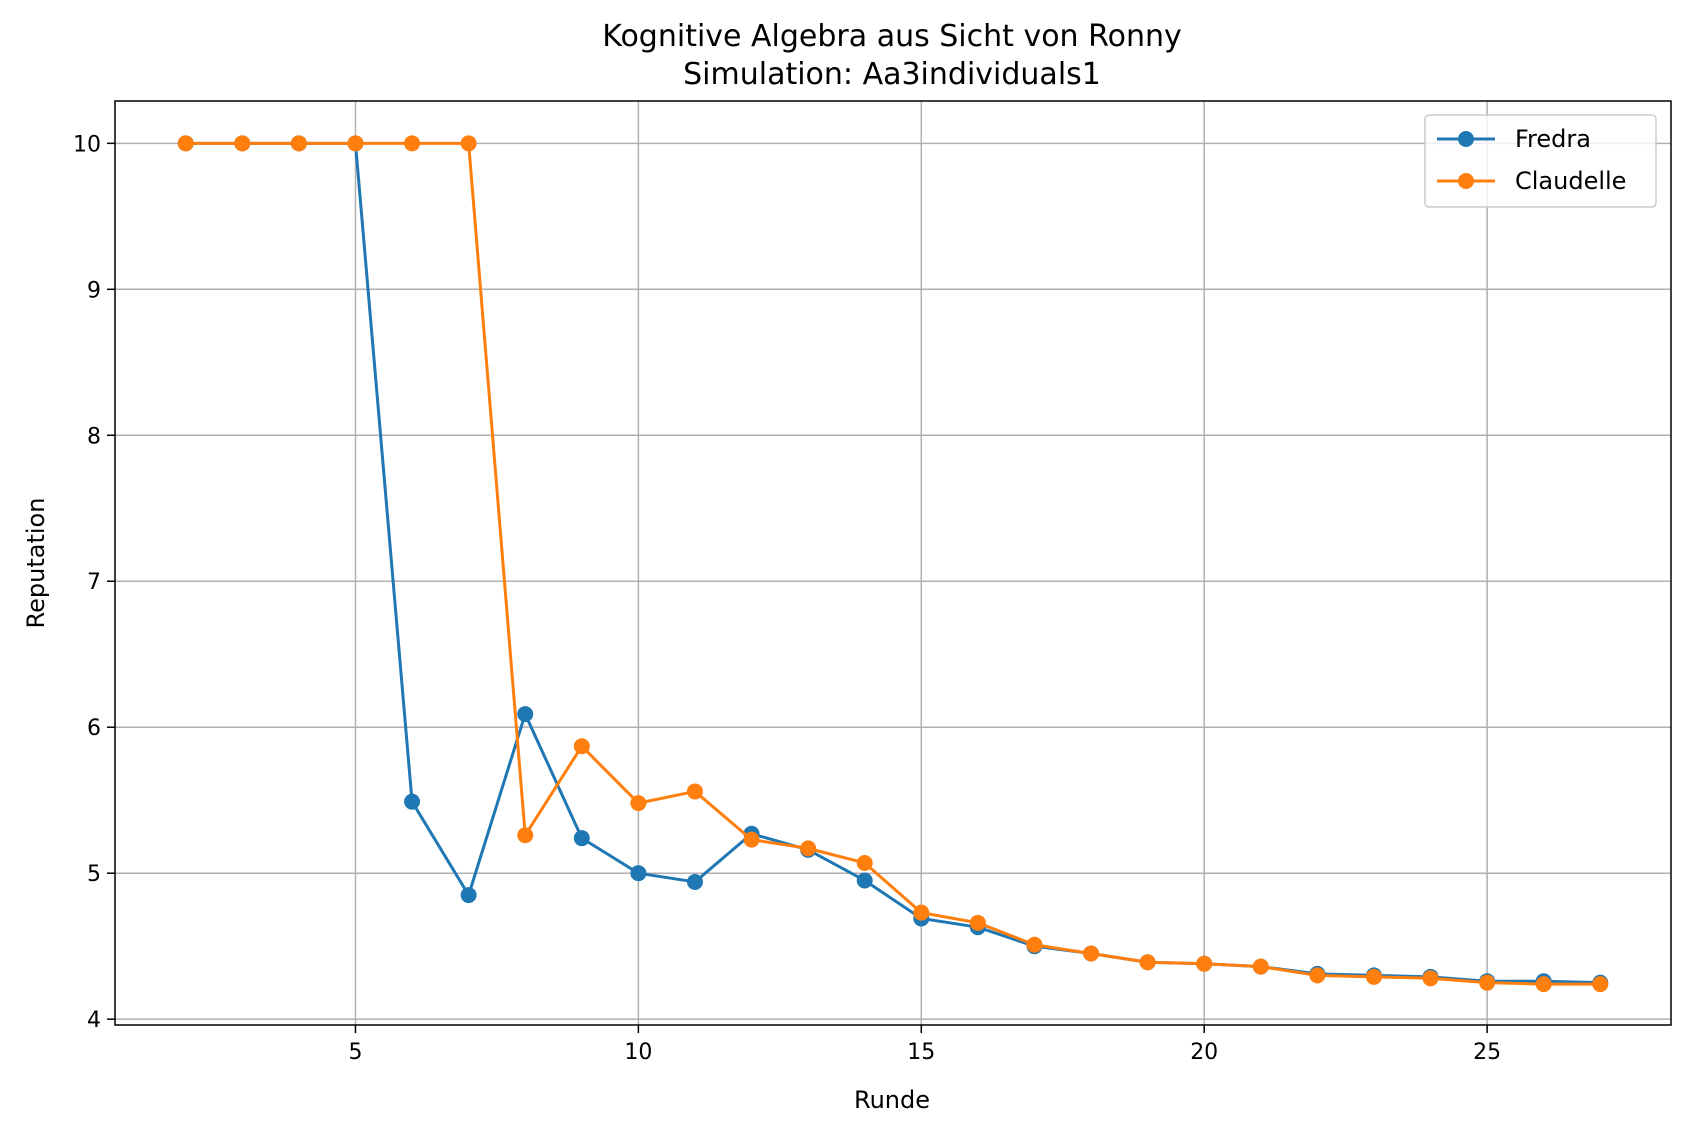 The width and height of the screenshot is (1683, 1131). What do you see at coordinates (36, 563) in the screenshot?
I see `y-axis-label: Reputation` at bounding box center [36, 563].